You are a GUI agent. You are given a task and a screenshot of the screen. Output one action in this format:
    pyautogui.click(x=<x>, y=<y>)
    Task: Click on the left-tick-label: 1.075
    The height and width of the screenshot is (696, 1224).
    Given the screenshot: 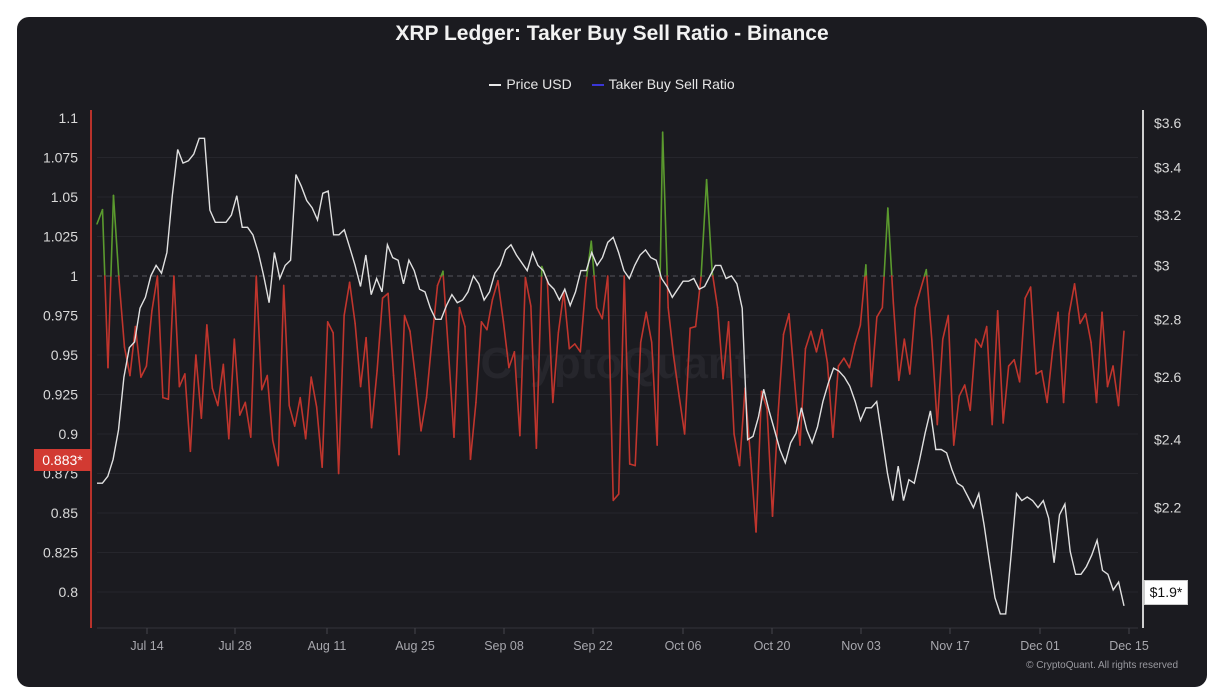 What is the action you would take?
    pyautogui.click(x=60, y=158)
    